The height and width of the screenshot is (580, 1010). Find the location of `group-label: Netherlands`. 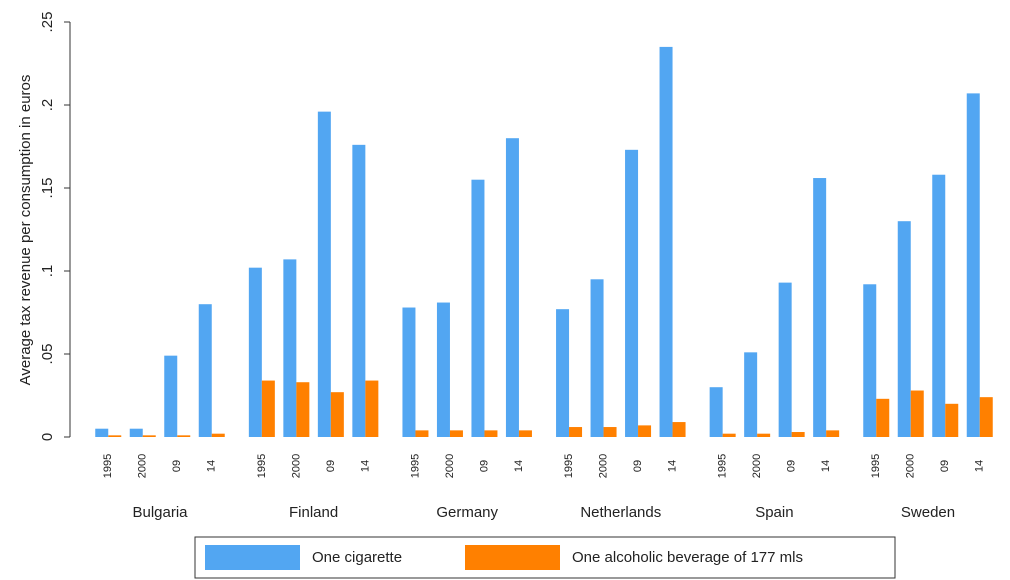

group-label: Netherlands is located at coordinates (620, 512).